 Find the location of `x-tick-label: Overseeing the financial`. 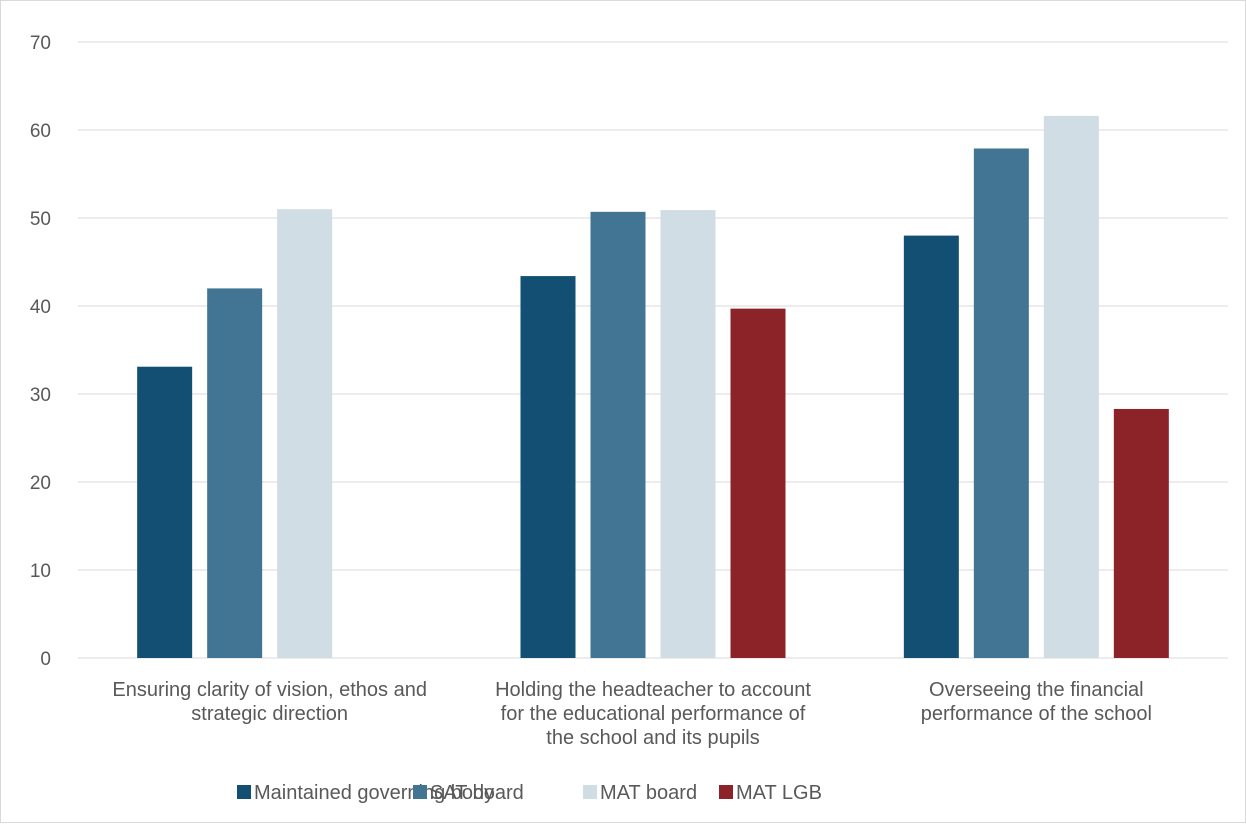

x-tick-label: Overseeing the financial is located at coordinates (1036, 690).